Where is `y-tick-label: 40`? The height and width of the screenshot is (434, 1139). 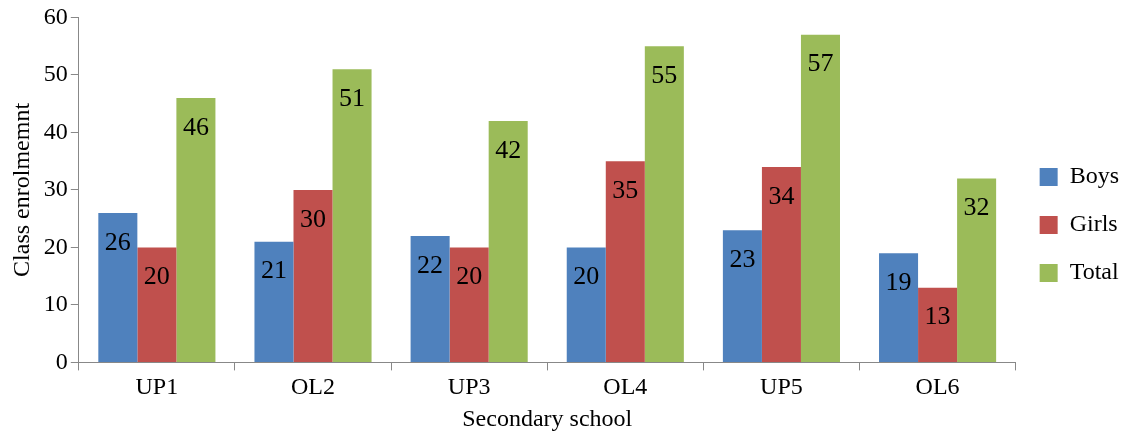 y-tick-label: 40 is located at coordinates (55, 130).